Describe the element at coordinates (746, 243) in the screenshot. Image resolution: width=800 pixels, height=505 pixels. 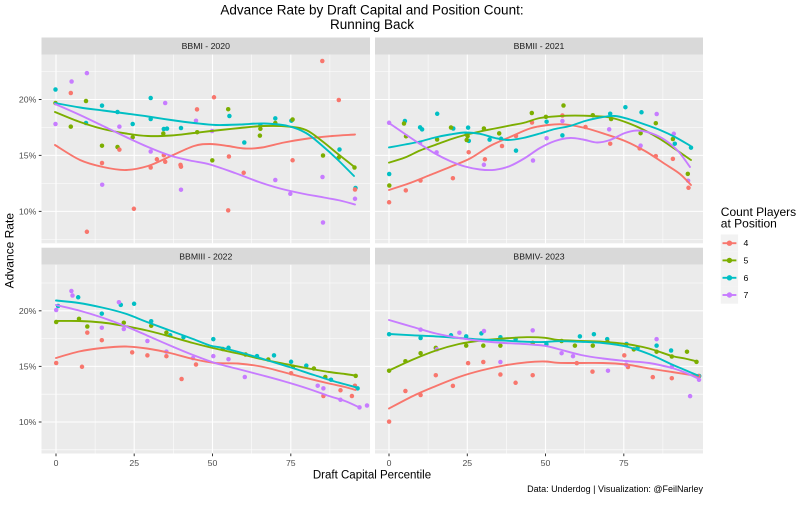
I see `svg-text: 4` at that location.